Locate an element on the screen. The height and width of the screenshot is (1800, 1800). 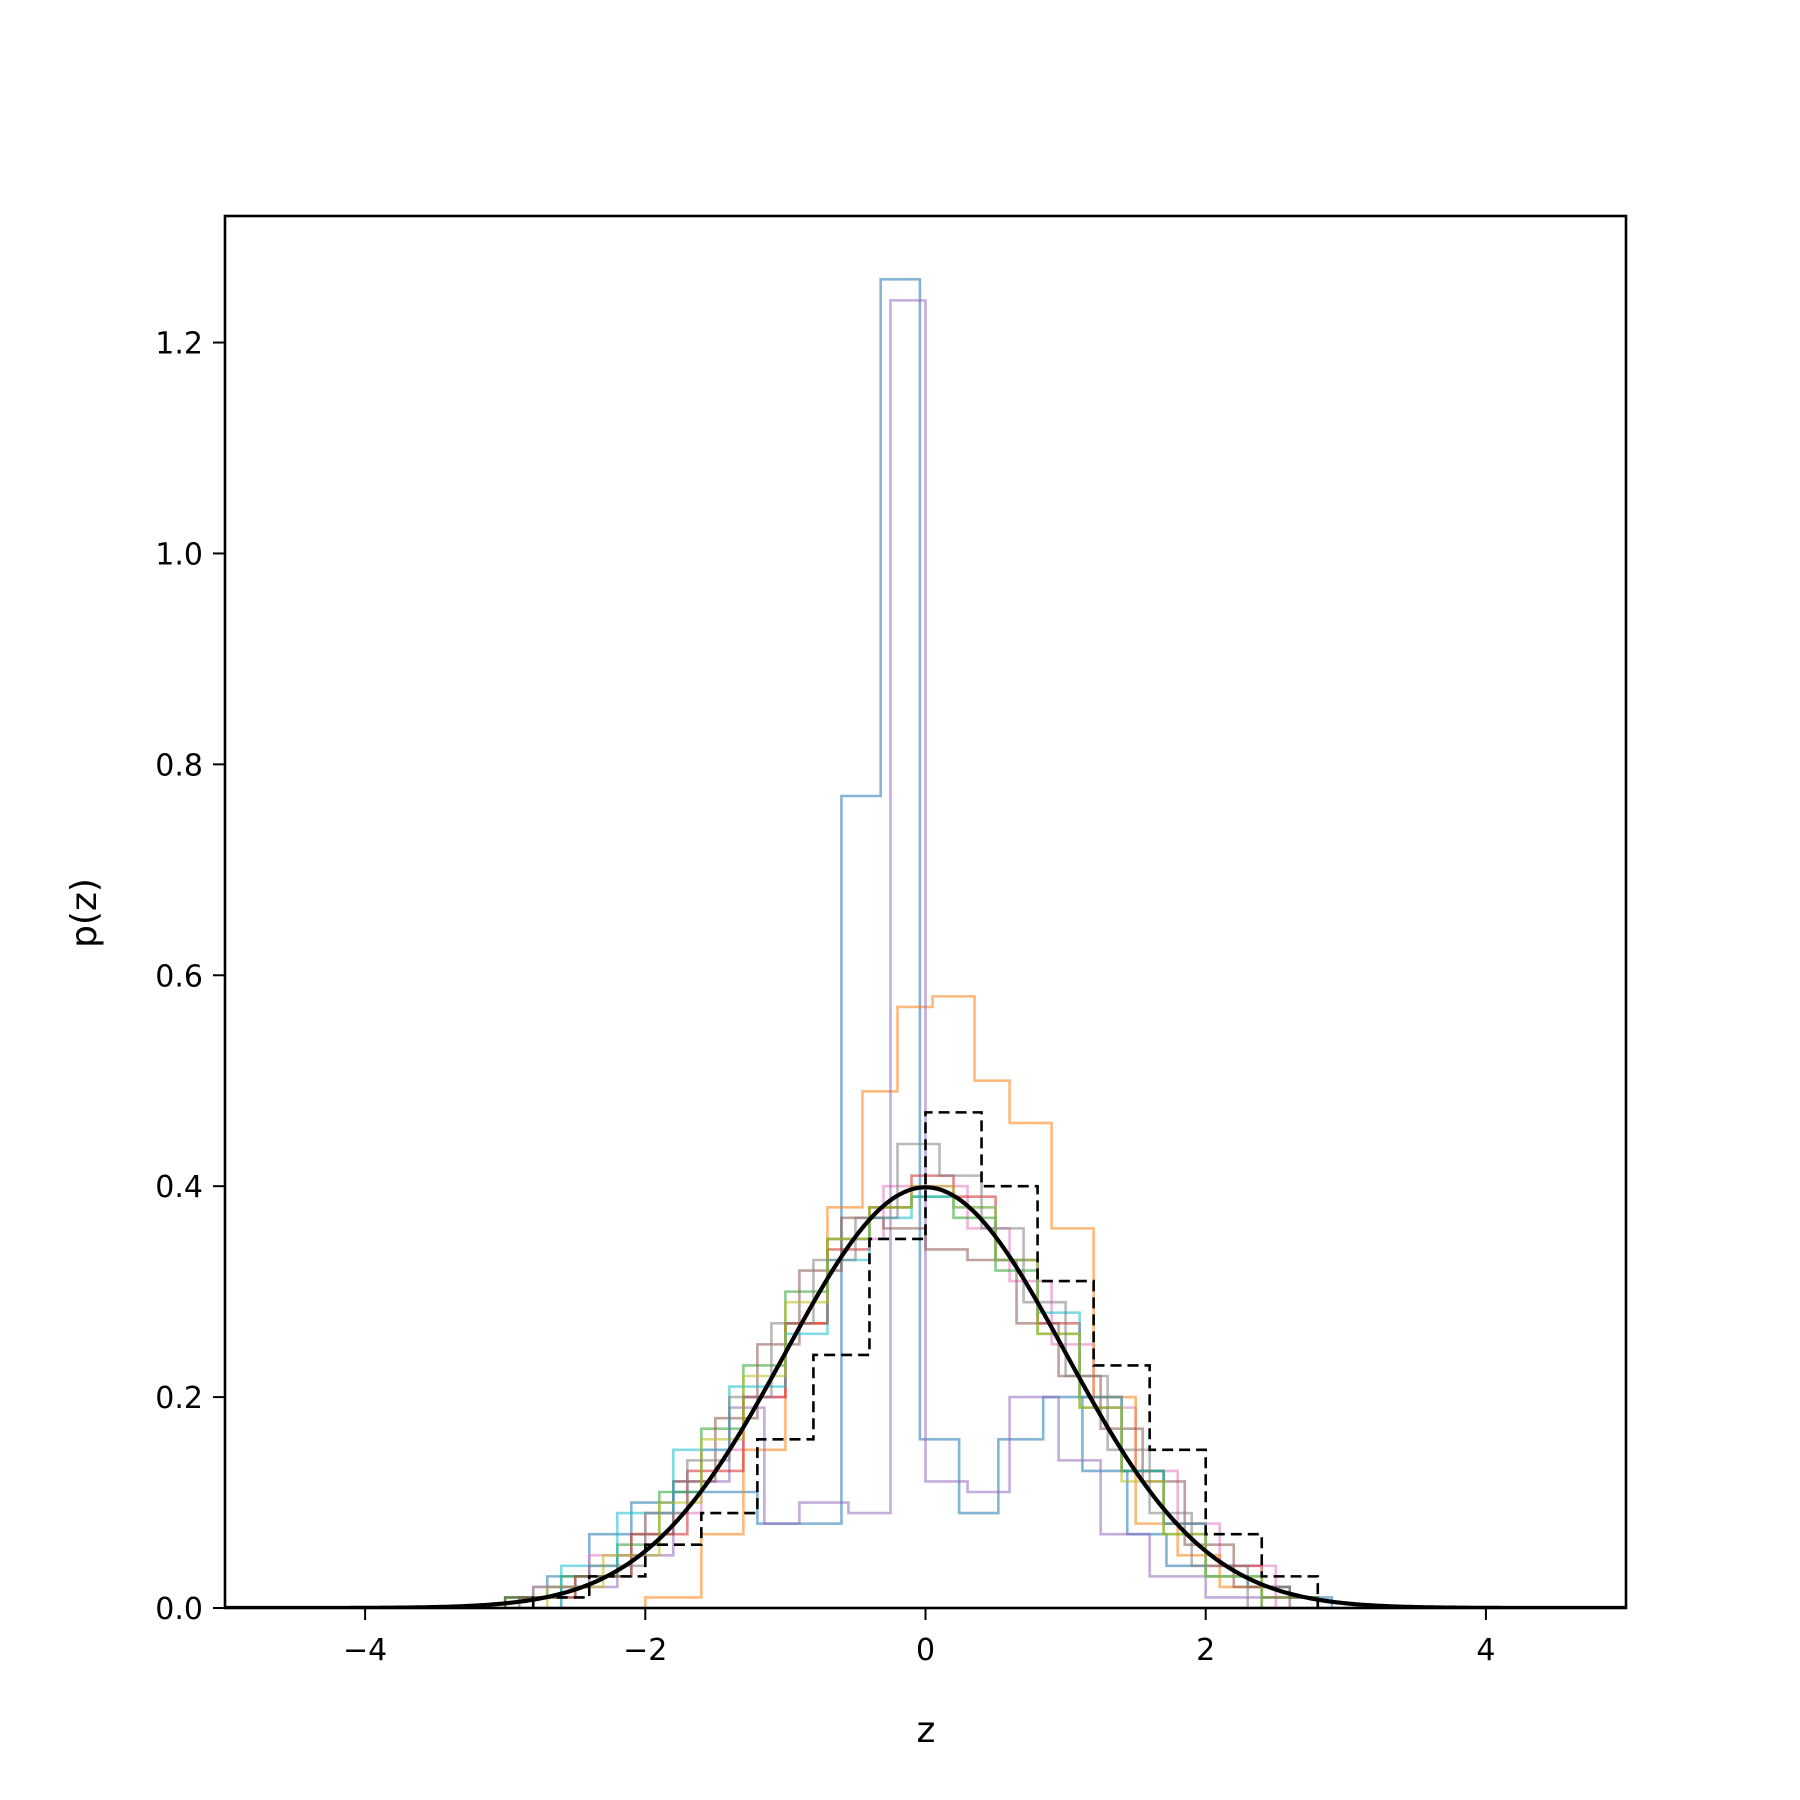
x-tick-label: 0 is located at coordinates (925, 1650).